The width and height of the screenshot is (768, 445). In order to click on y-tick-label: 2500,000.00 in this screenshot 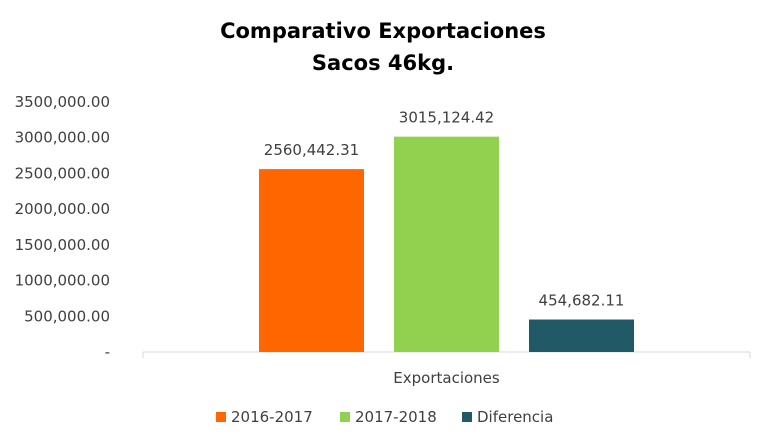, I will do `click(62, 173)`.